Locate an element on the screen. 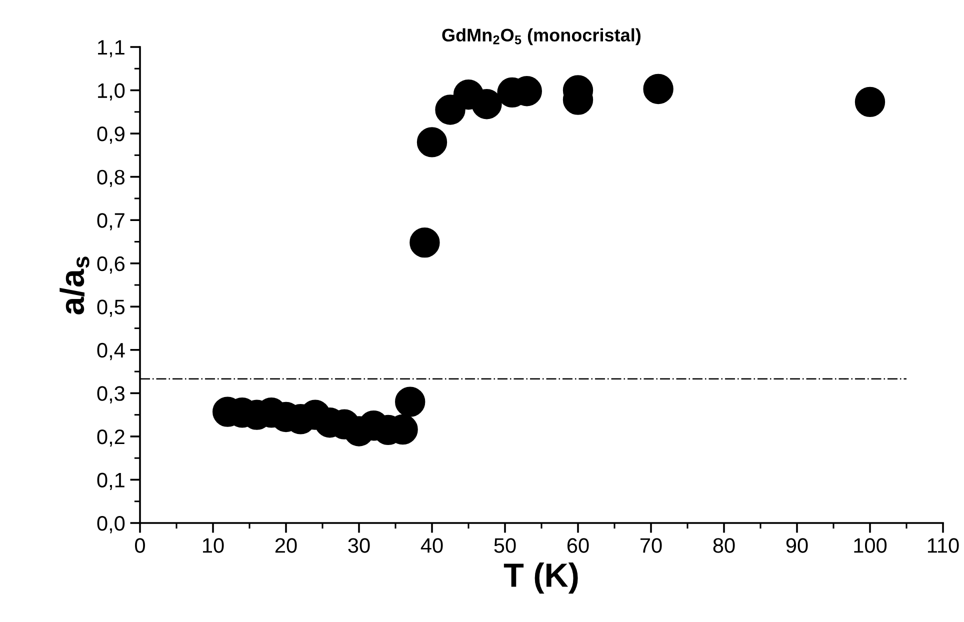  x-tick-label: 90 is located at coordinates (797, 545).